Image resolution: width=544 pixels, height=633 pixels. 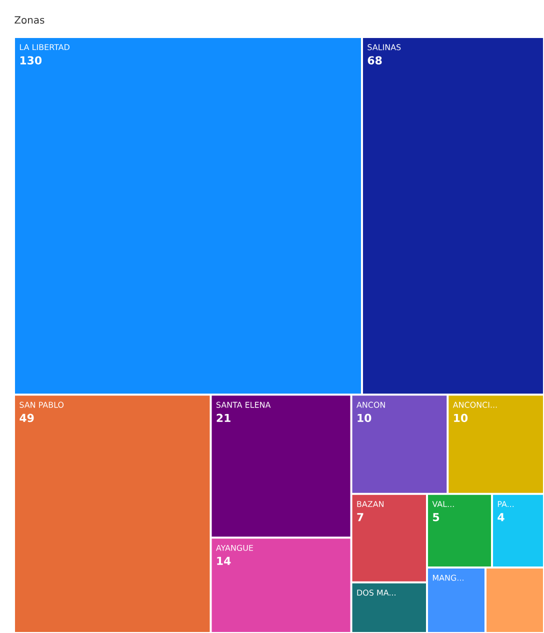 What do you see at coordinates (360, 517) in the screenshot?
I see `data-label: 7` at bounding box center [360, 517].